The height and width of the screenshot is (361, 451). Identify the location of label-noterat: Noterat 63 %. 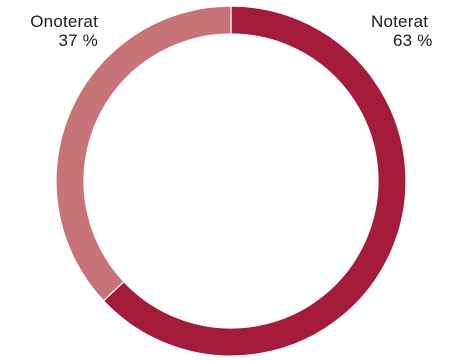
(402, 31).